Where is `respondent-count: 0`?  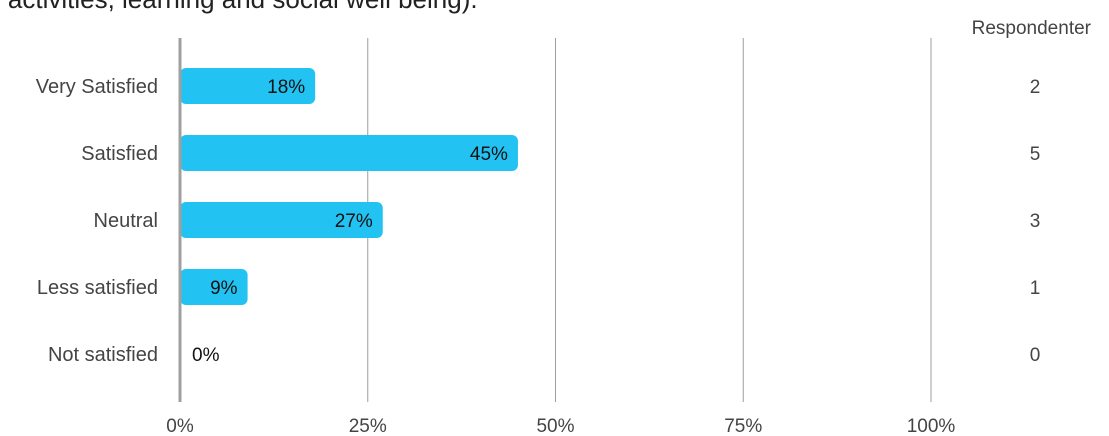 respondent-count: 0 is located at coordinates (1035, 355).